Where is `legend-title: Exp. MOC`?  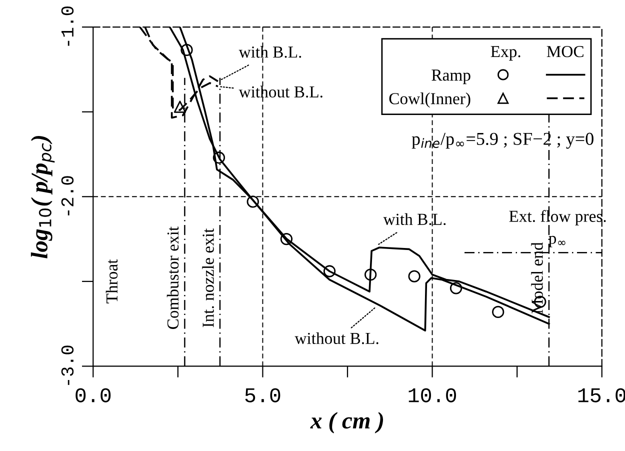 legend-title: Exp. MOC is located at coordinates (537, 53).